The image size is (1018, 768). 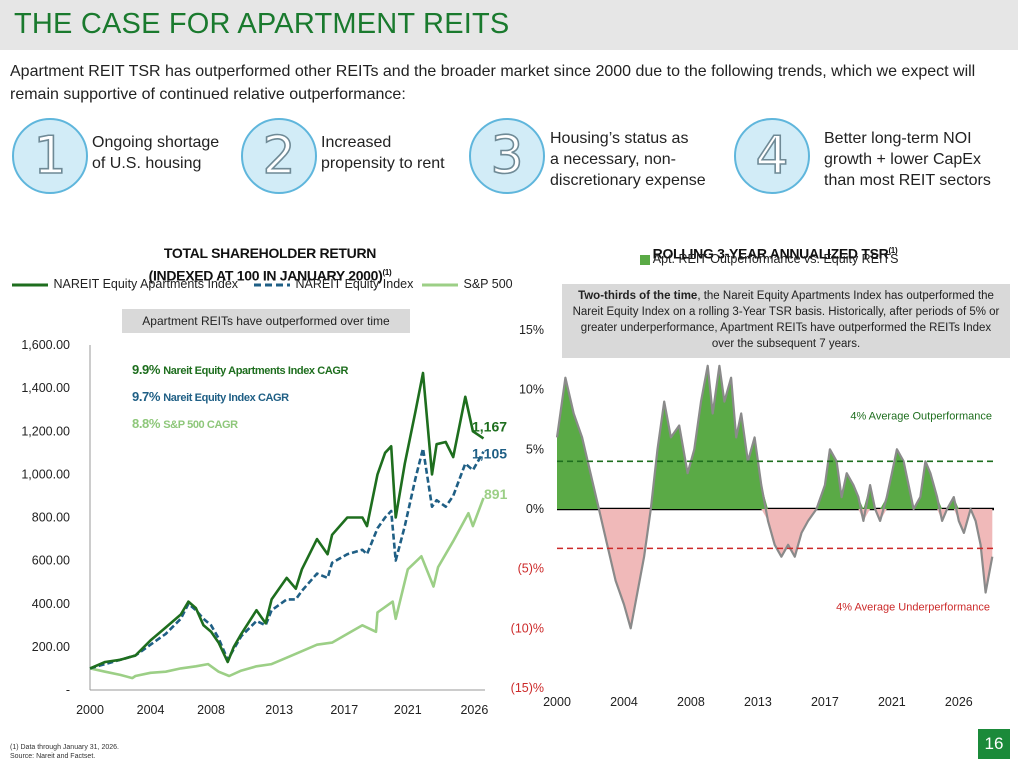 I want to click on cagr-apartments: 9.9% Nareit Equity Apartments Index CAGR, so click(x=240, y=369).